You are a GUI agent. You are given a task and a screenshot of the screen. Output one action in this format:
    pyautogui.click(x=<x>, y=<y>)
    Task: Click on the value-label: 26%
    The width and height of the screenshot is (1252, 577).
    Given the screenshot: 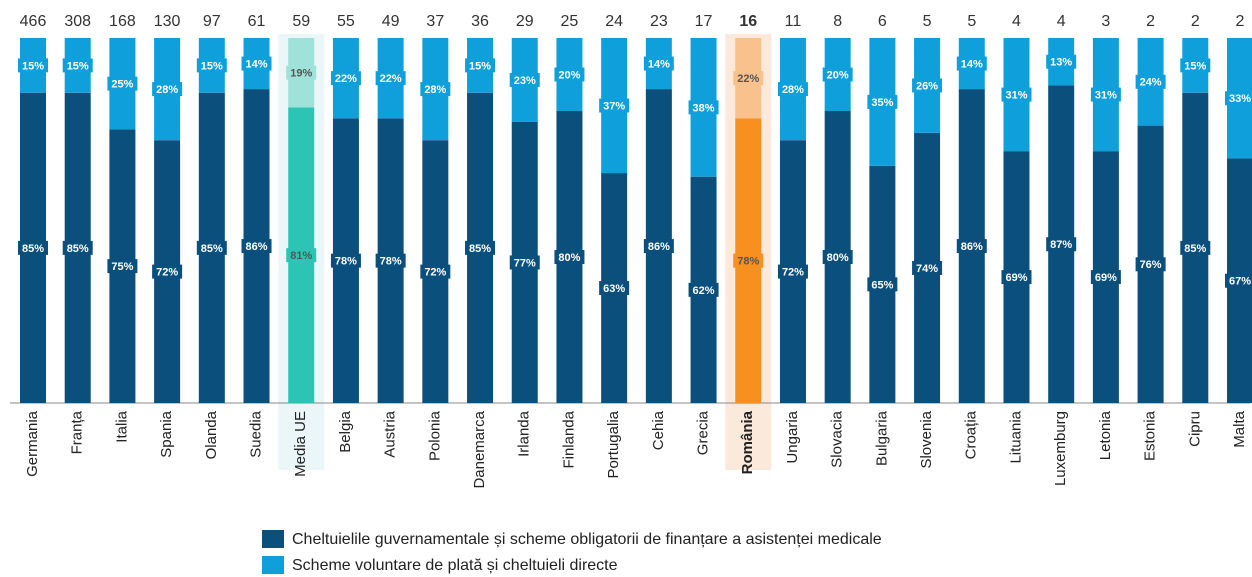 What is the action you would take?
    pyautogui.click(x=927, y=86)
    